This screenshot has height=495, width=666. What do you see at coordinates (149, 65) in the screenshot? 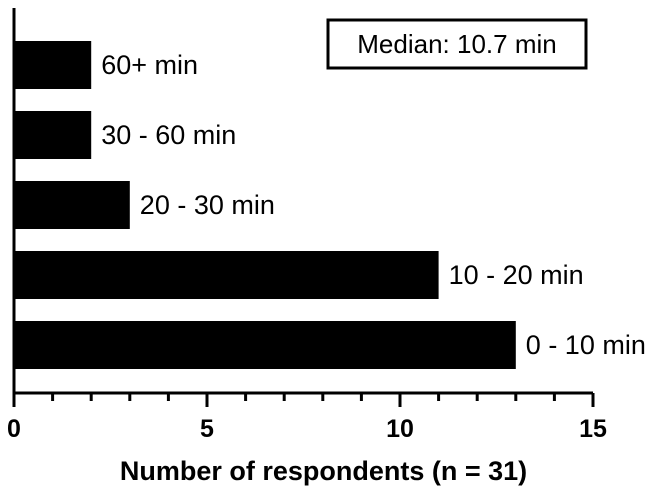
I see `bar-label: 60+ min` at bounding box center [149, 65].